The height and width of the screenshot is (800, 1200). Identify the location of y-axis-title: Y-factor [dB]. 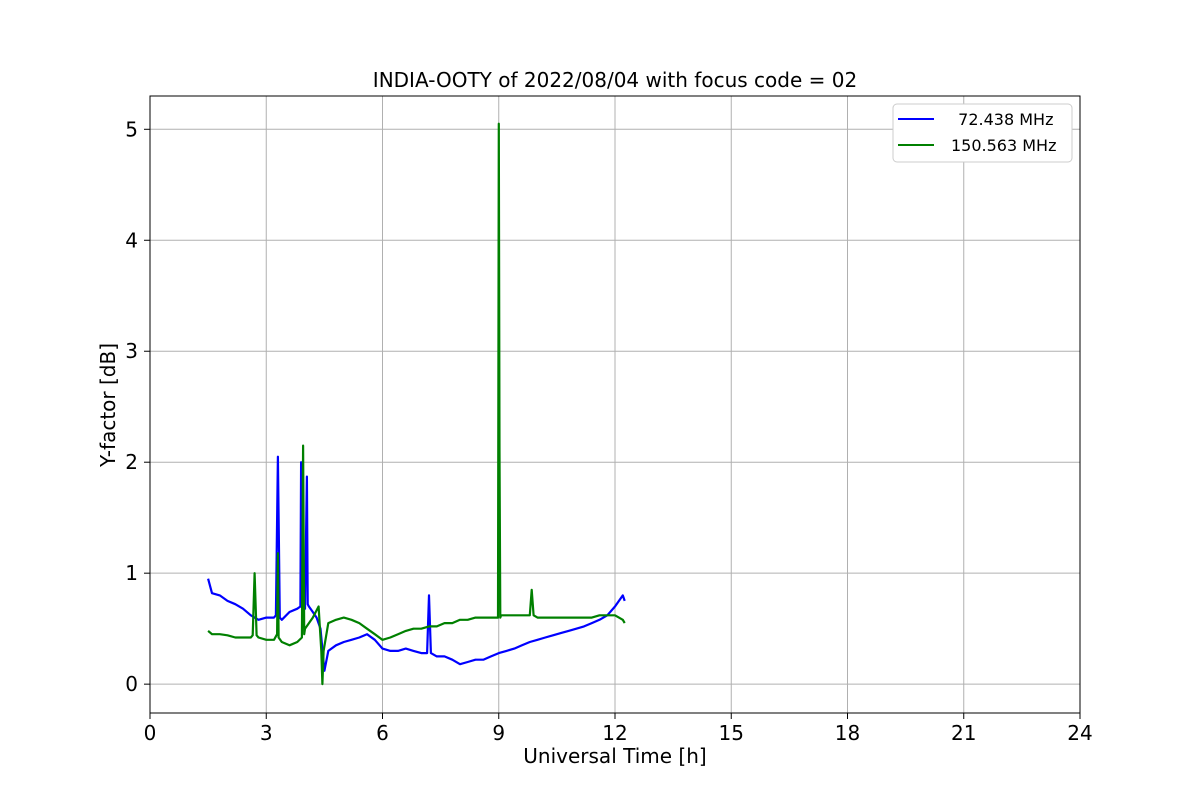
(108, 405).